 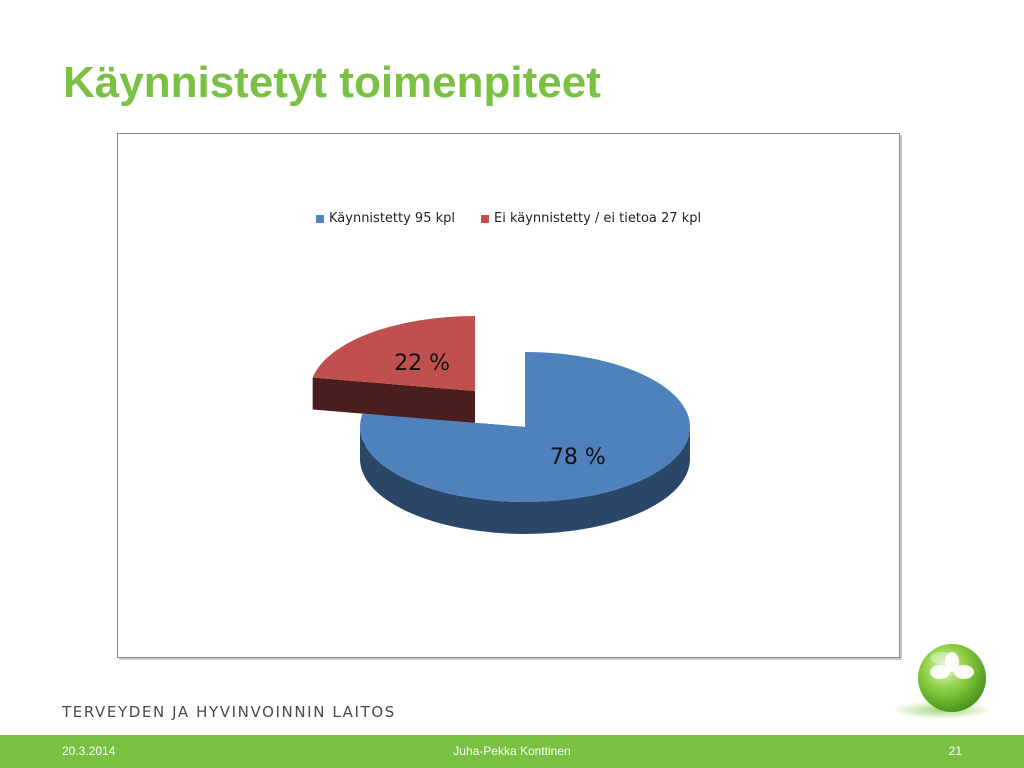 What do you see at coordinates (485, 218) in the screenshot?
I see `legend-swatch-not-started` at bounding box center [485, 218].